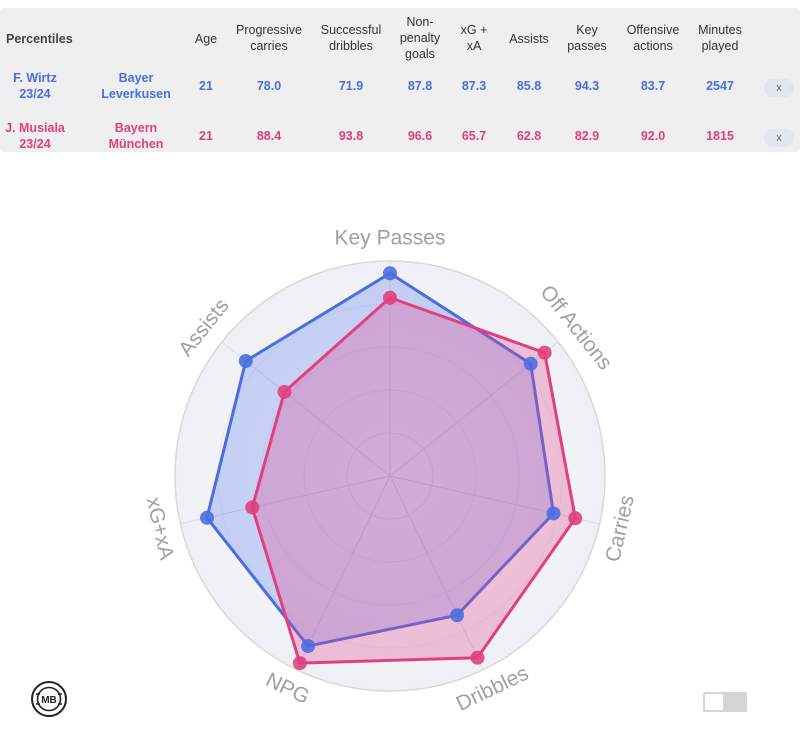  Describe the element at coordinates (136, 136) in the screenshot. I see `team-name: Bayern München` at that location.